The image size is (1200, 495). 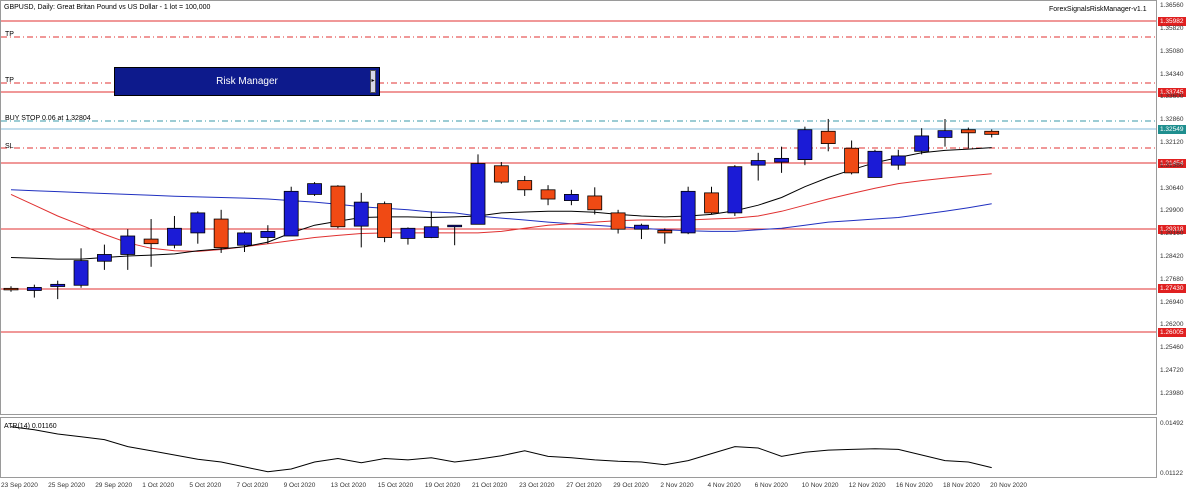 I want to click on price-axis-label: 1.35080, so click(x=1172, y=51).